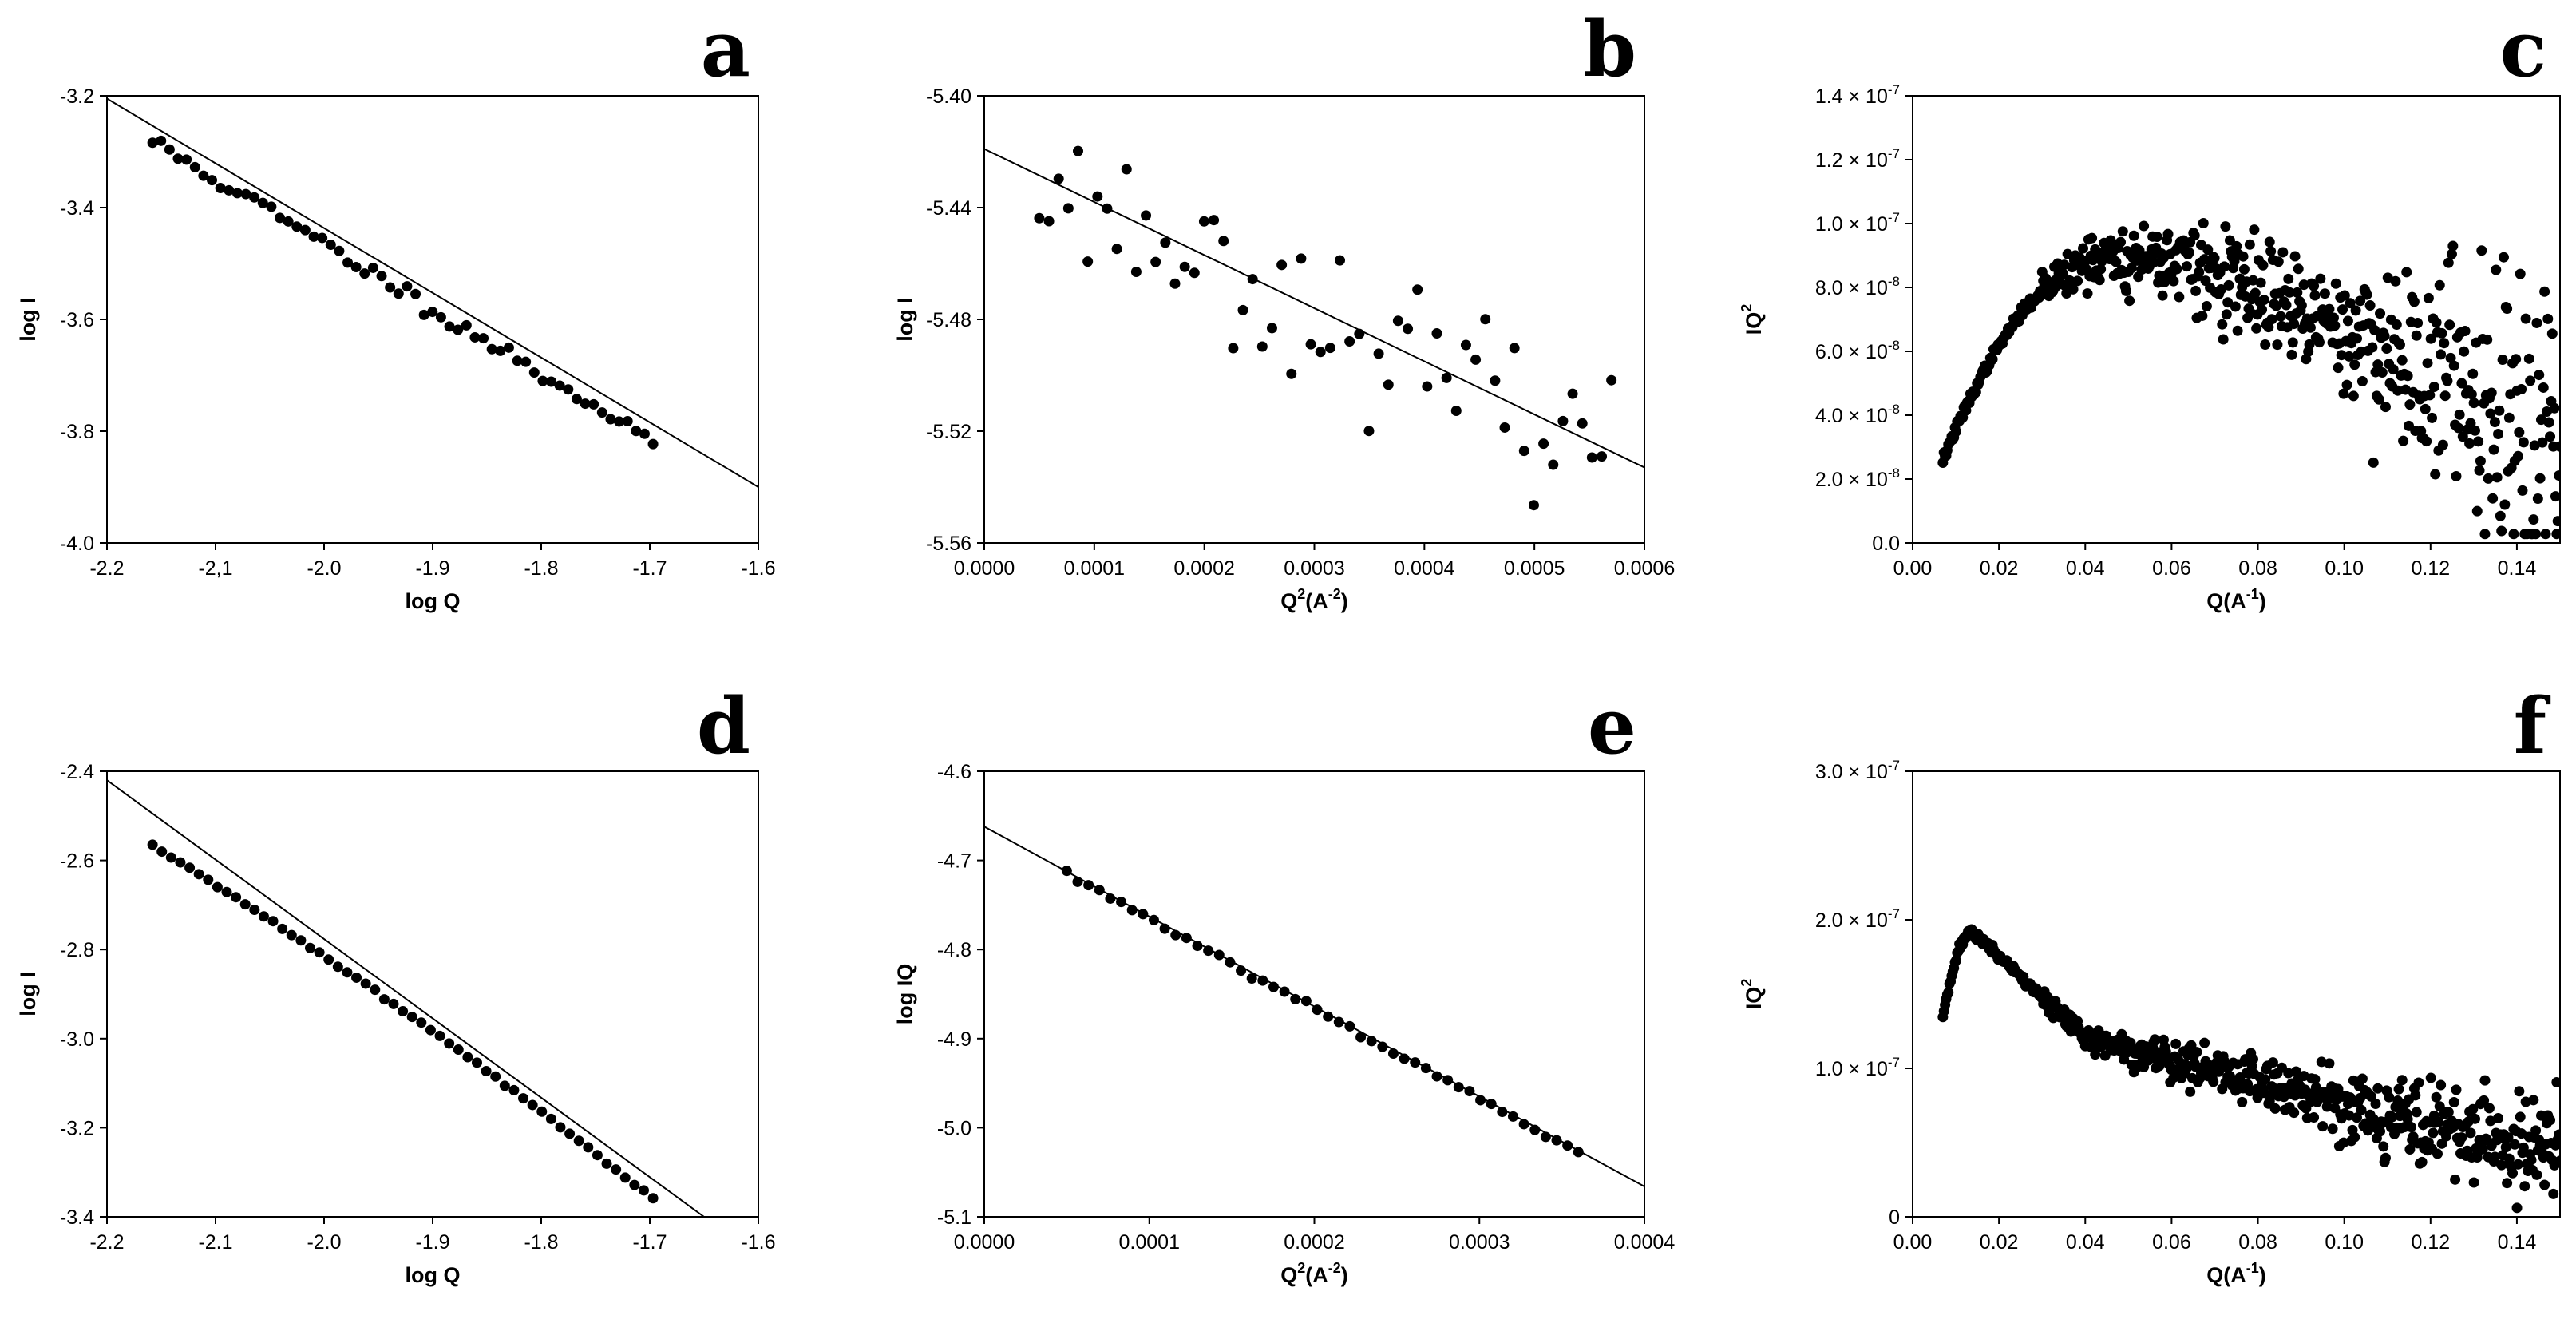  I want to click on panel-c-y-tick-label: 1.4 × 10⁻⁷, so click(1857, 95).